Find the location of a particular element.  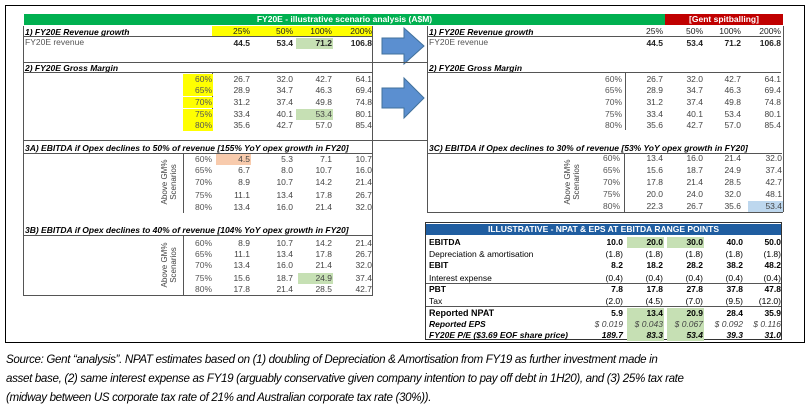

ebitda-value: 8.0 is located at coordinates (287, 169).